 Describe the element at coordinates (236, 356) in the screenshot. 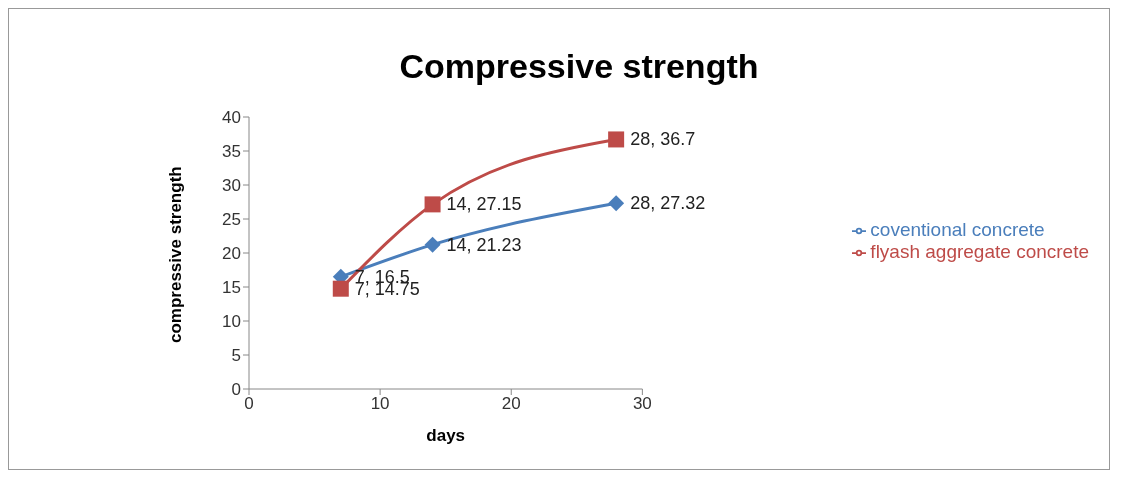

I see `y-tick-label: 5` at that location.